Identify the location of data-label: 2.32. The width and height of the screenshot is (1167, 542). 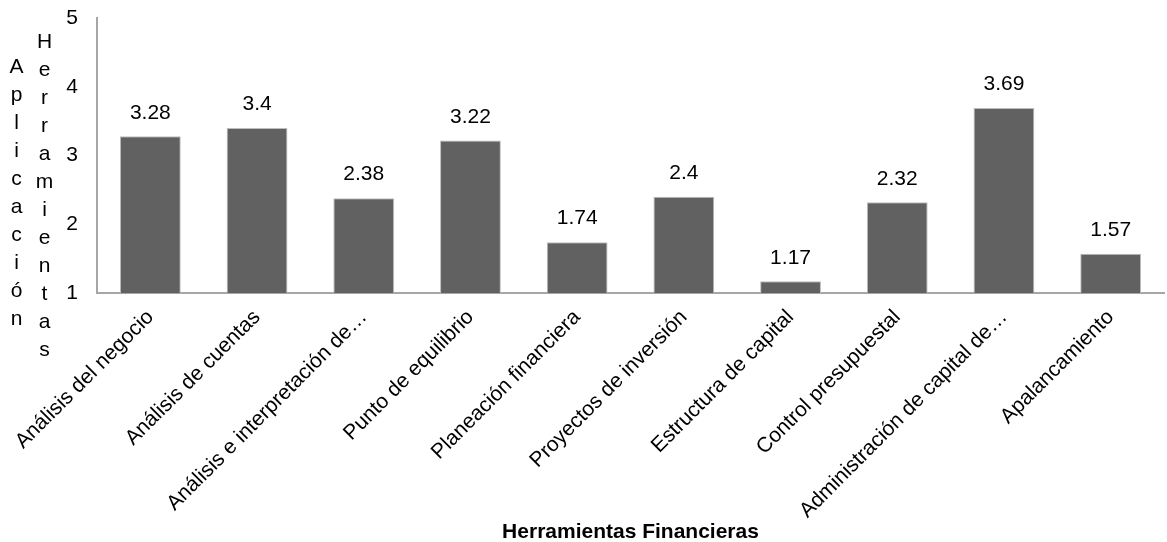
(897, 177).